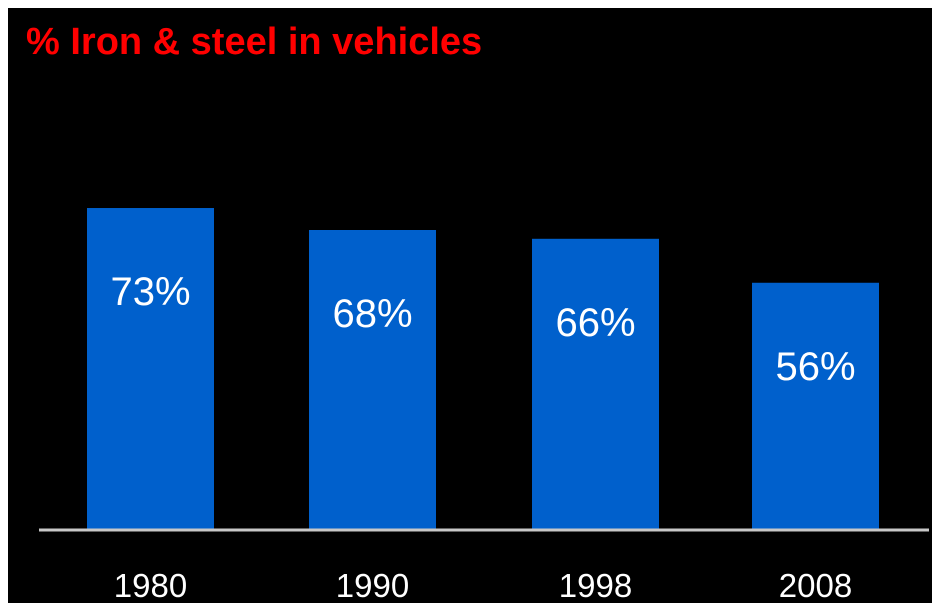 The image size is (936, 603). What do you see at coordinates (595, 585) in the screenshot?
I see `x-tick-label-1998: 1998` at bounding box center [595, 585].